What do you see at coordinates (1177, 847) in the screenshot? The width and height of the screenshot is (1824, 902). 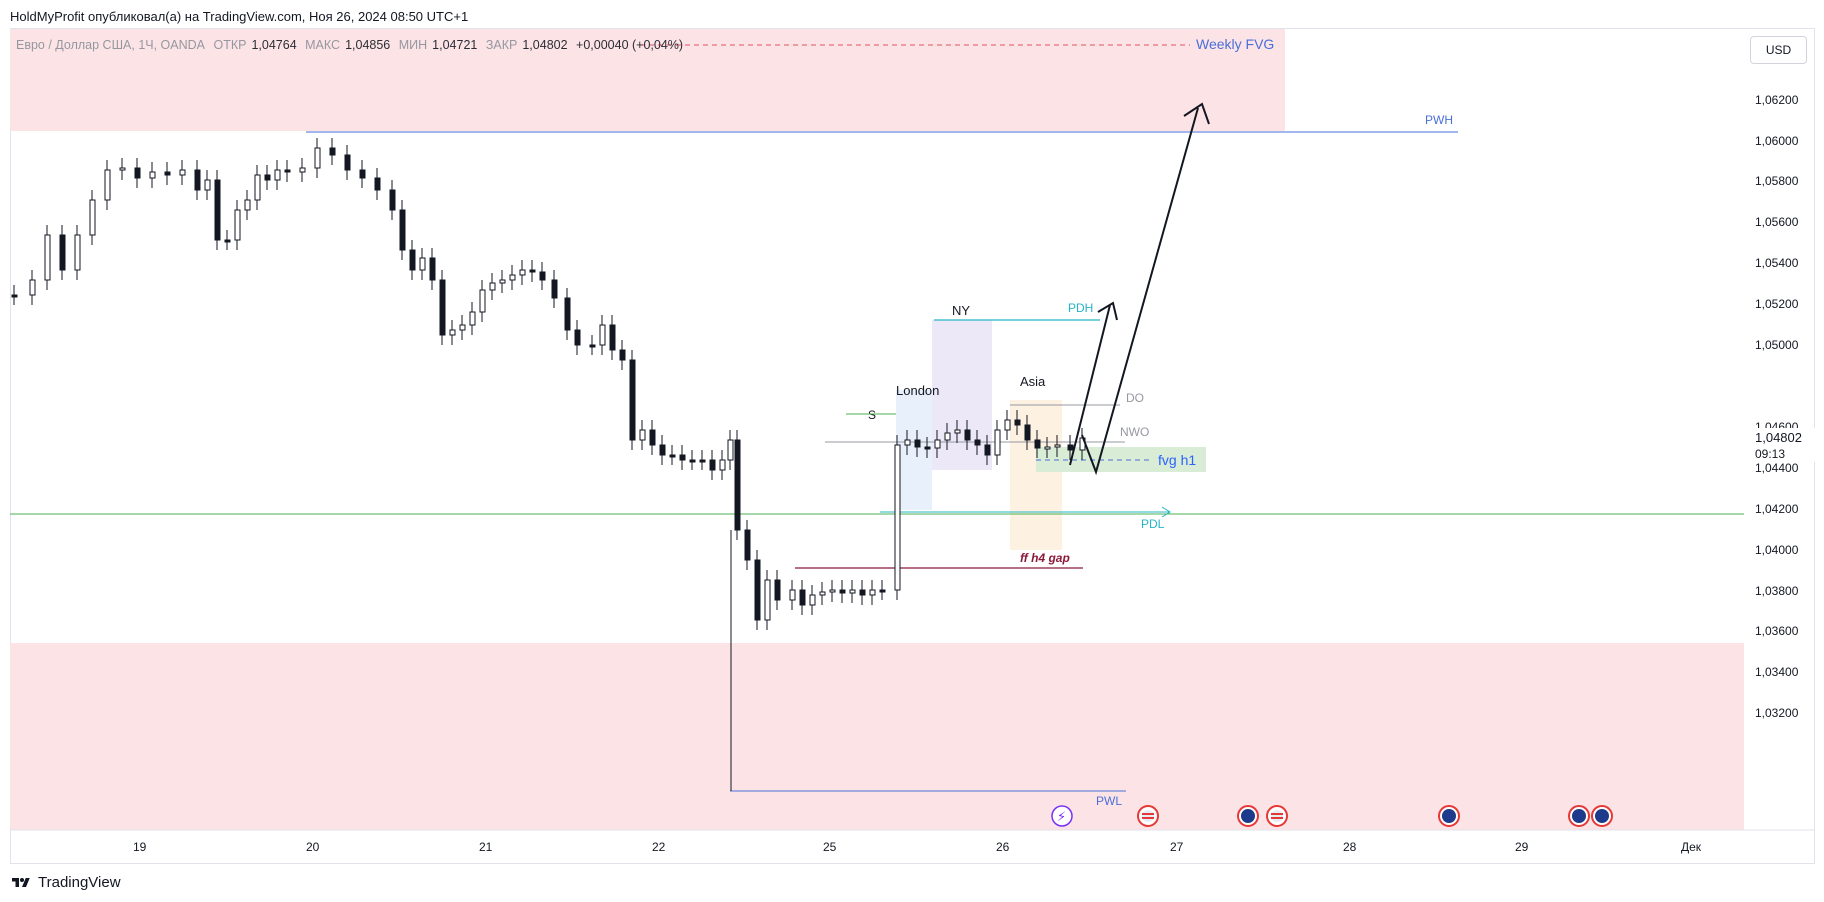 I see `time-tick-label: 27` at bounding box center [1177, 847].